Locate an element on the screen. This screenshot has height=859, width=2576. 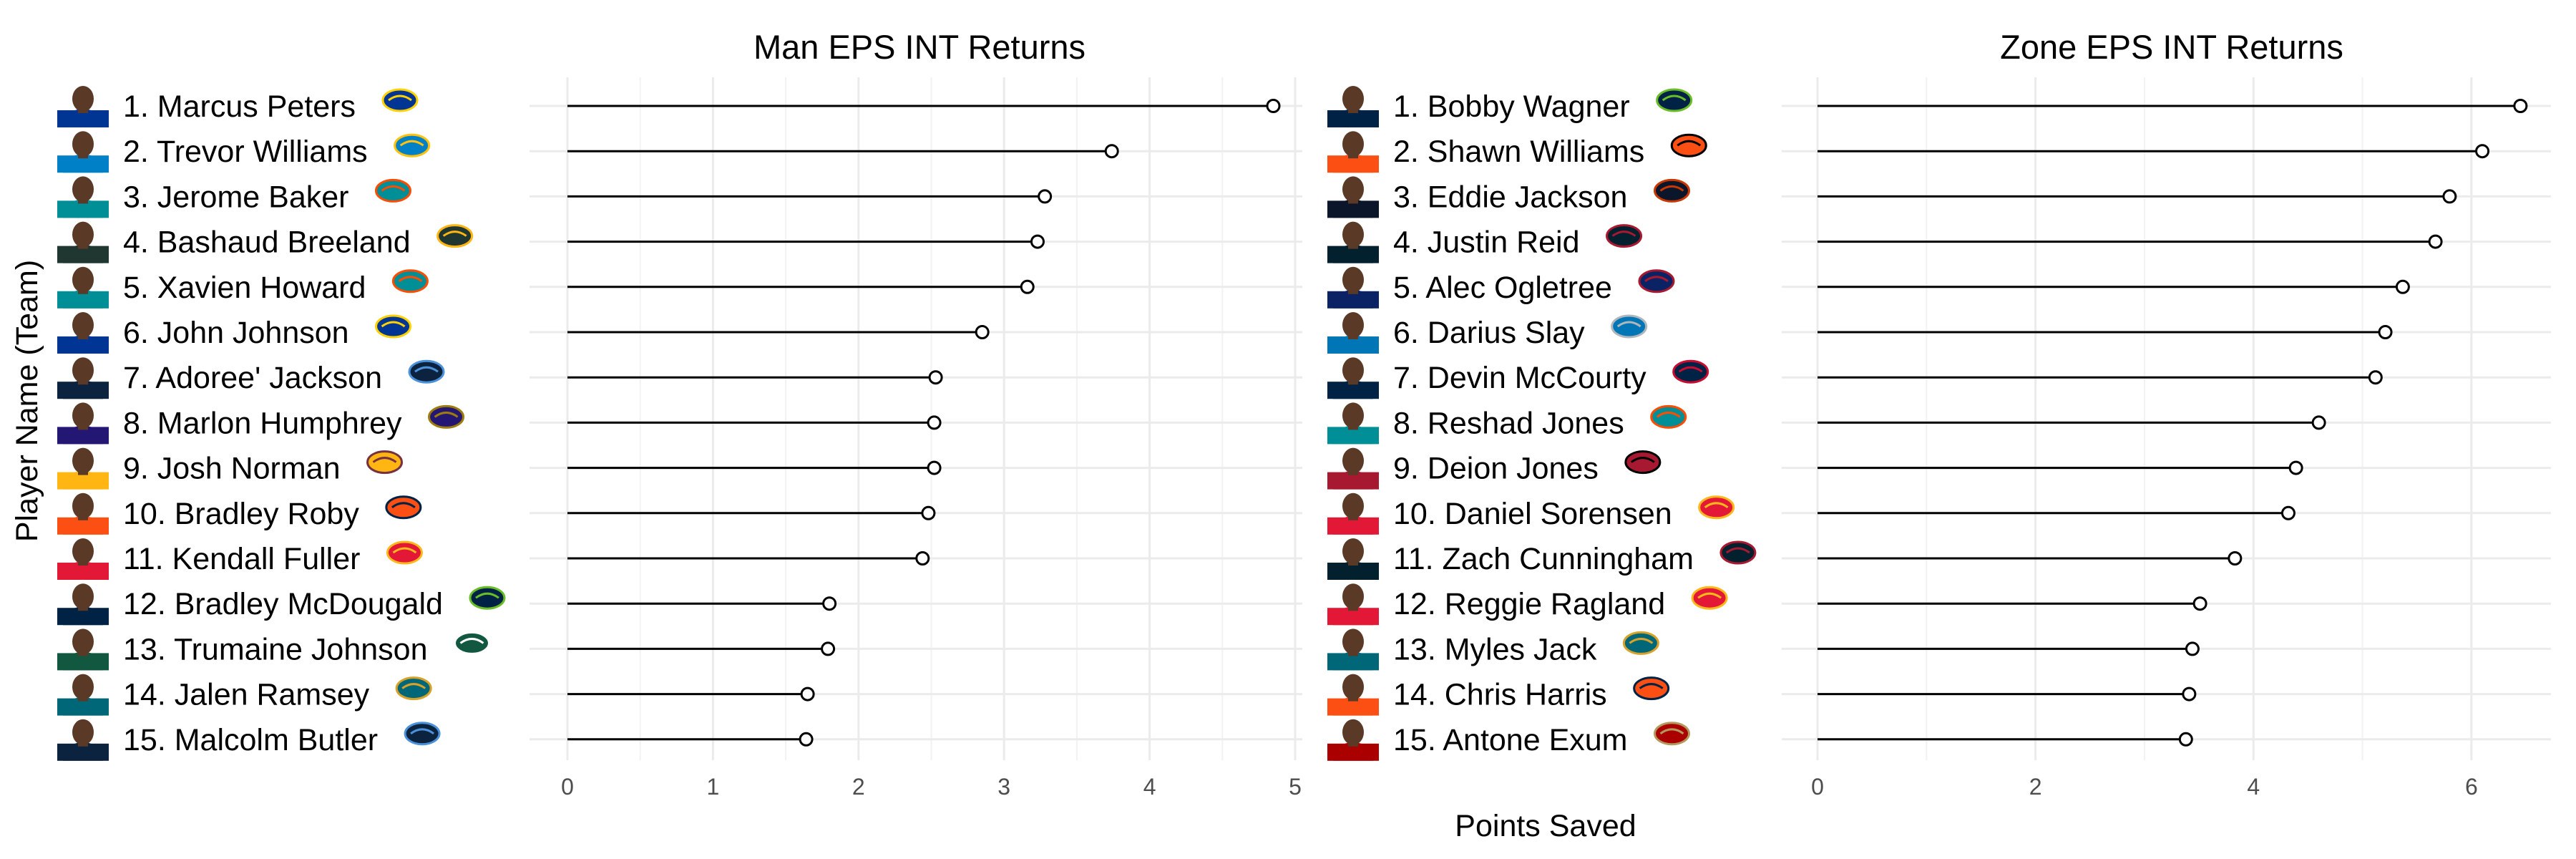
player-name: 12. Reggie Ragland is located at coordinates (1529, 604).